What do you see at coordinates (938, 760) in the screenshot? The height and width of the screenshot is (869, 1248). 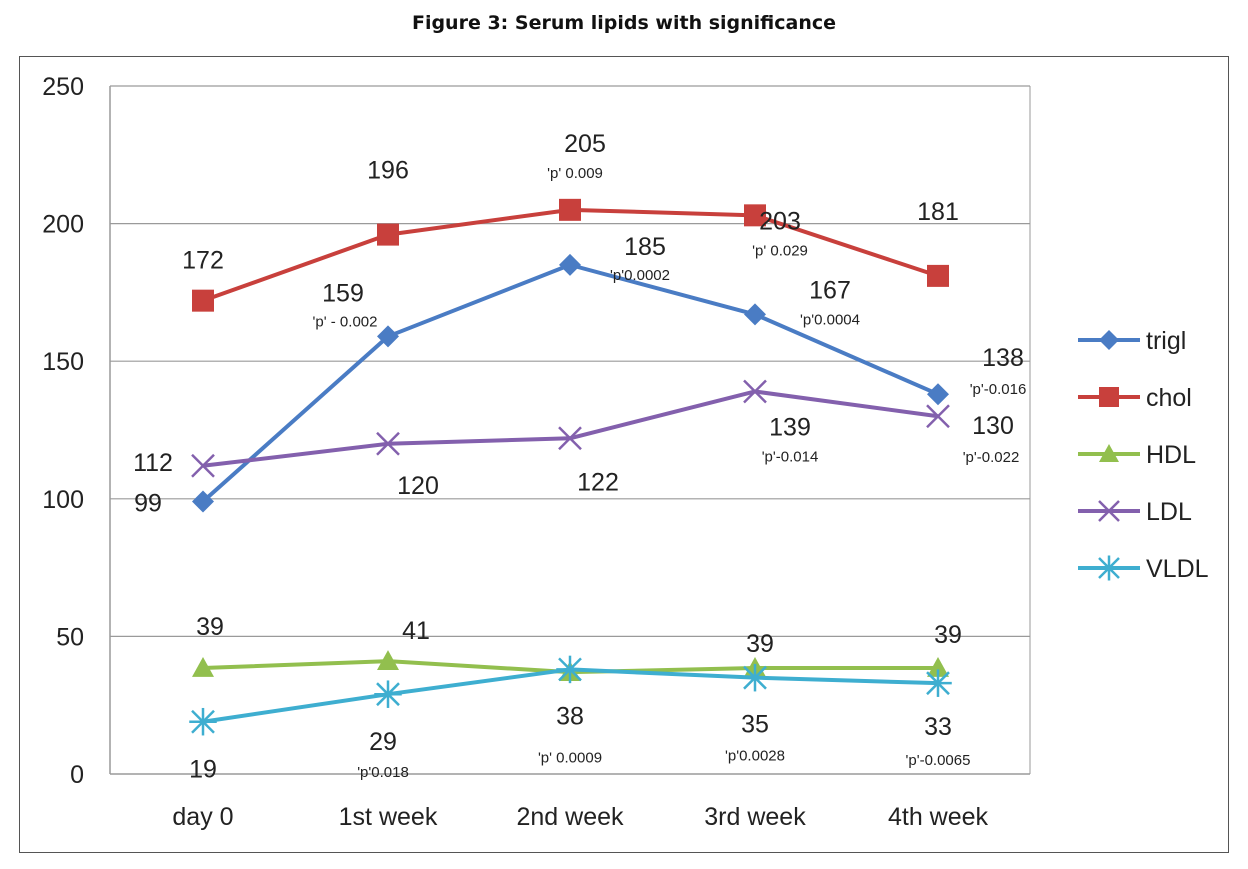 I see `pvalue-label: 'p'-0.0065` at bounding box center [938, 760].